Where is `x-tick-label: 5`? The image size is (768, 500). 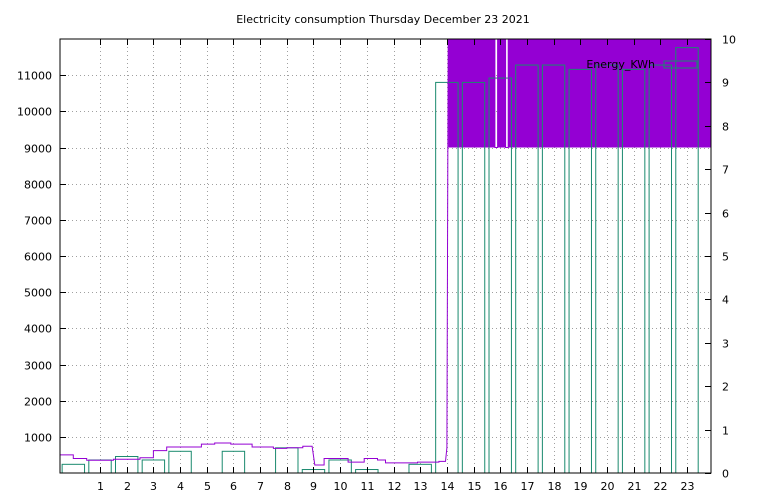
x-tick-label: 5 is located at coordinates (207, 486).